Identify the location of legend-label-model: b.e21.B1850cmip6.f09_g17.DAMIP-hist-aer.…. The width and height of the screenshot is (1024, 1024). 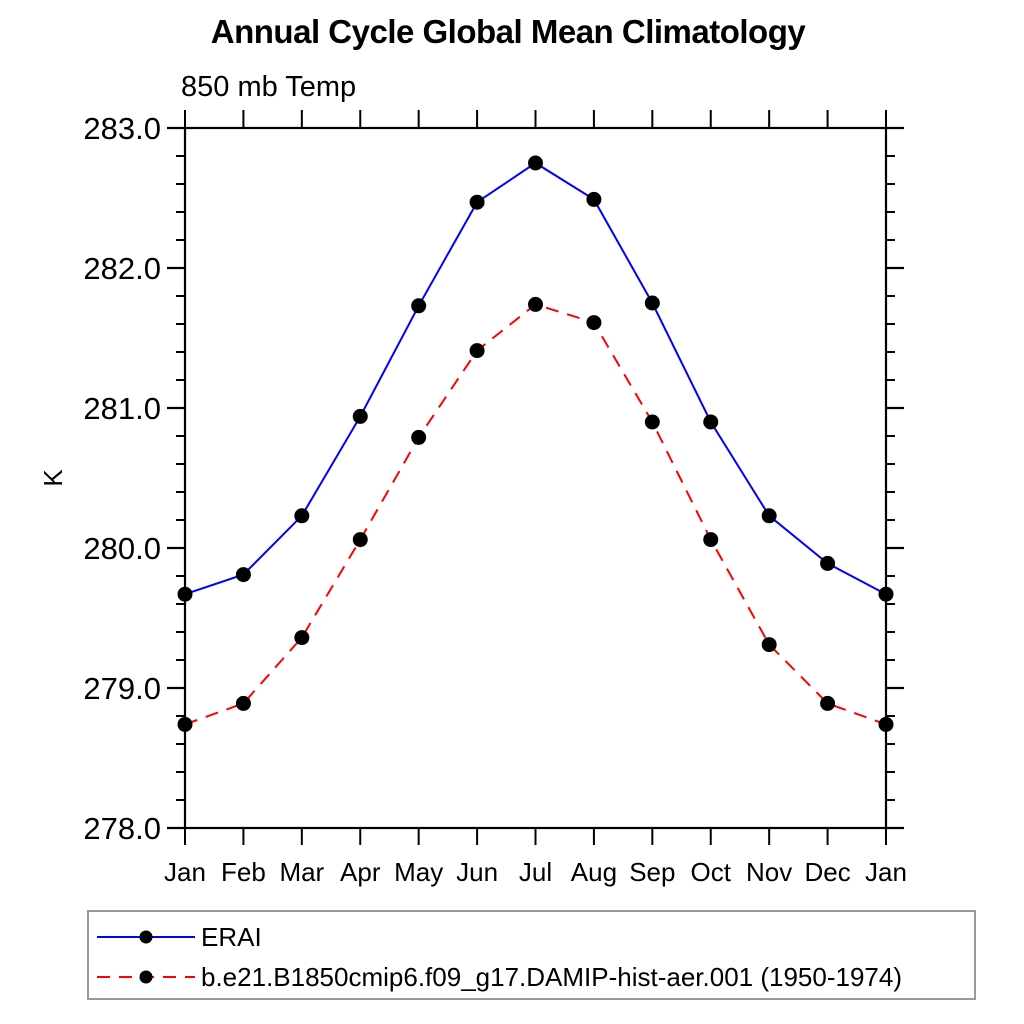
(551, 976).